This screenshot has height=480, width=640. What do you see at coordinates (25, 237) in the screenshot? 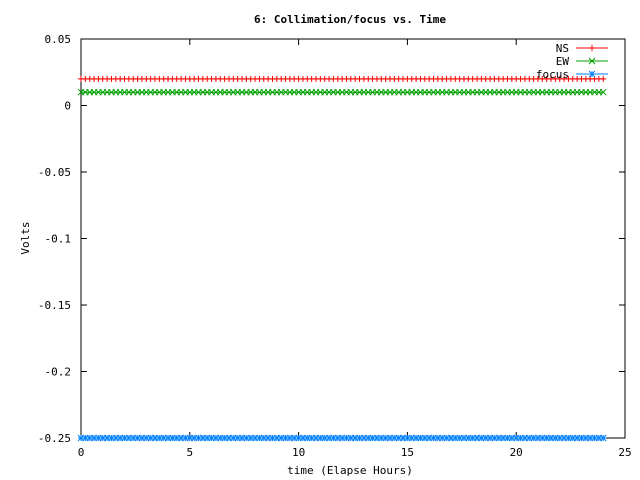
I see `y-axis-label: Volts` at bounding box center [25, 237].